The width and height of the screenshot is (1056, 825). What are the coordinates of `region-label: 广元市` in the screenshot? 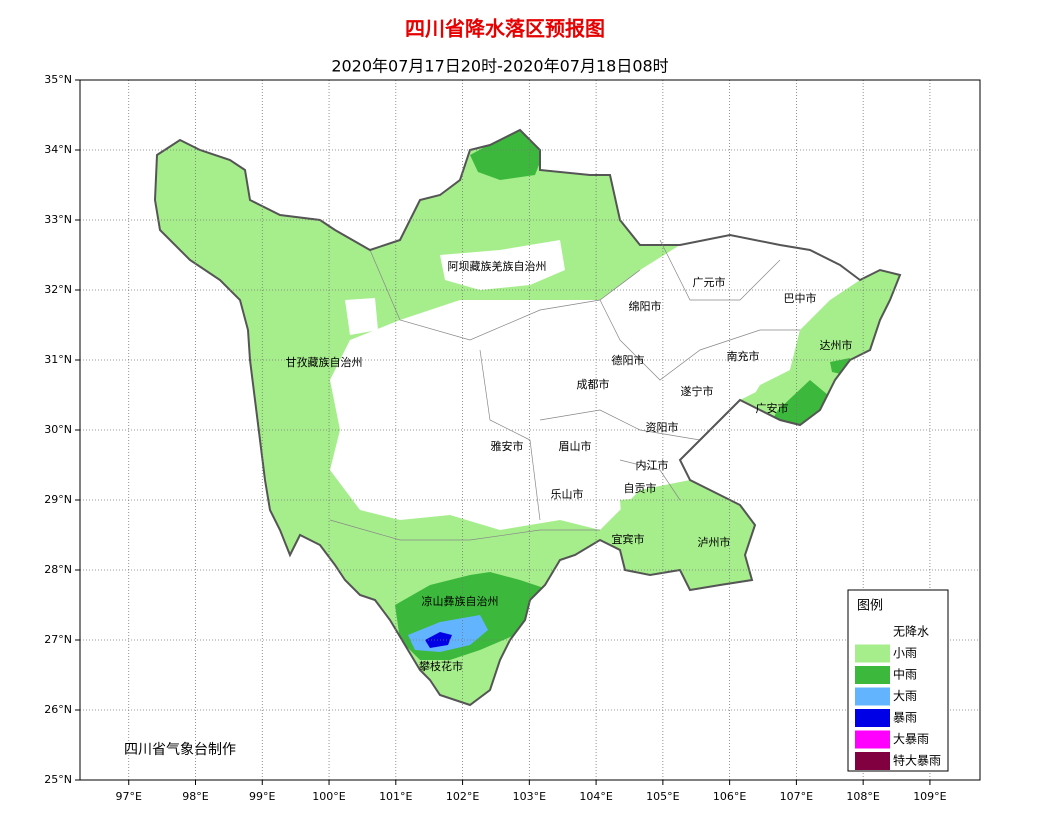 It's located at (709, 282).